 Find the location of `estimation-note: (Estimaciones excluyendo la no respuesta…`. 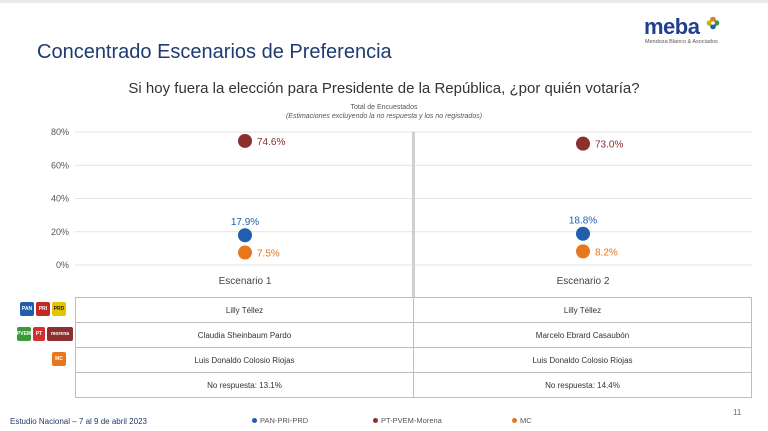

estimation-note: (Estimaciones excluyendo la no respuesta… is located at coordinates (384, 116).